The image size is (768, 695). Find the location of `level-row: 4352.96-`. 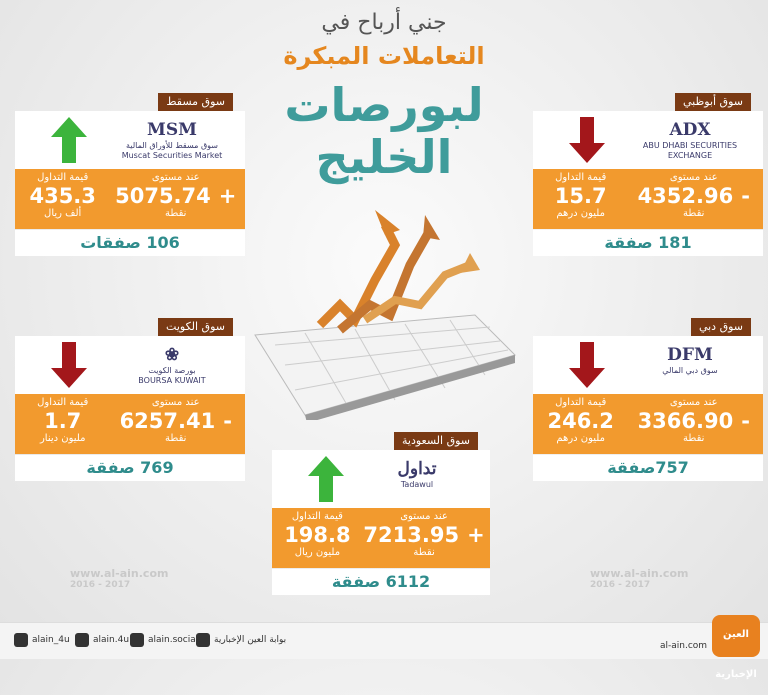

level-row: 4352.96- is located at coordinates (694, 196).